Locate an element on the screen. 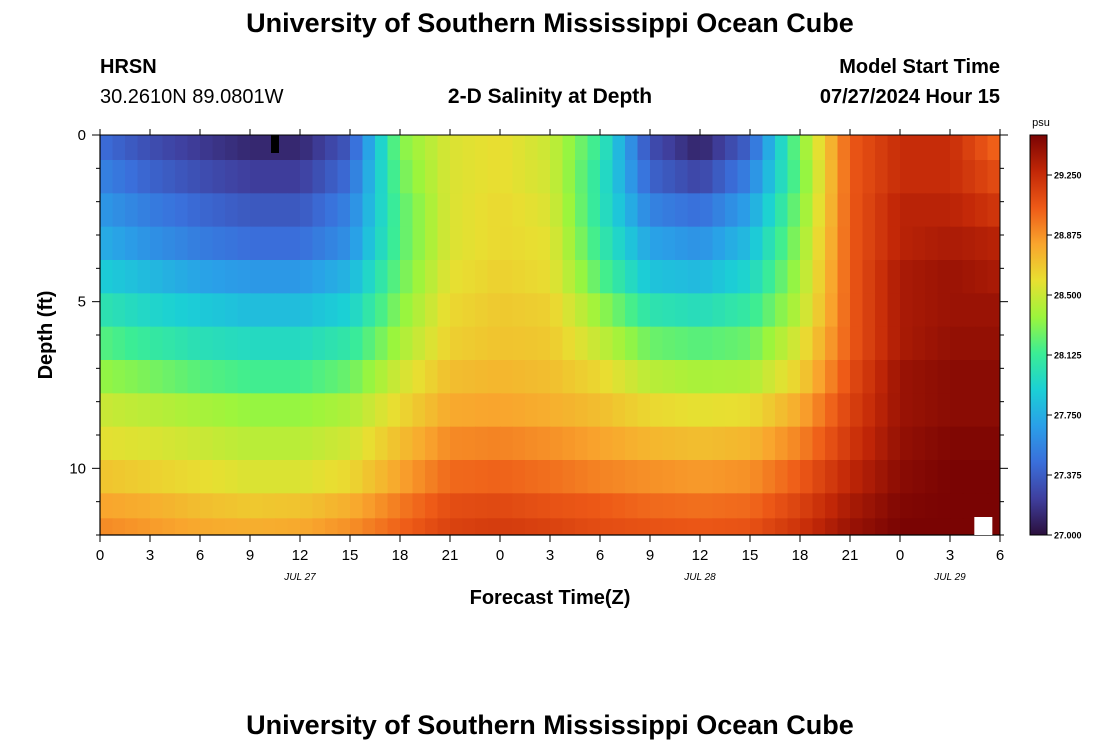 The width and height of the screenshot is (1100, 750). x-tick-label: 3 is located at coordinates (550, 555).